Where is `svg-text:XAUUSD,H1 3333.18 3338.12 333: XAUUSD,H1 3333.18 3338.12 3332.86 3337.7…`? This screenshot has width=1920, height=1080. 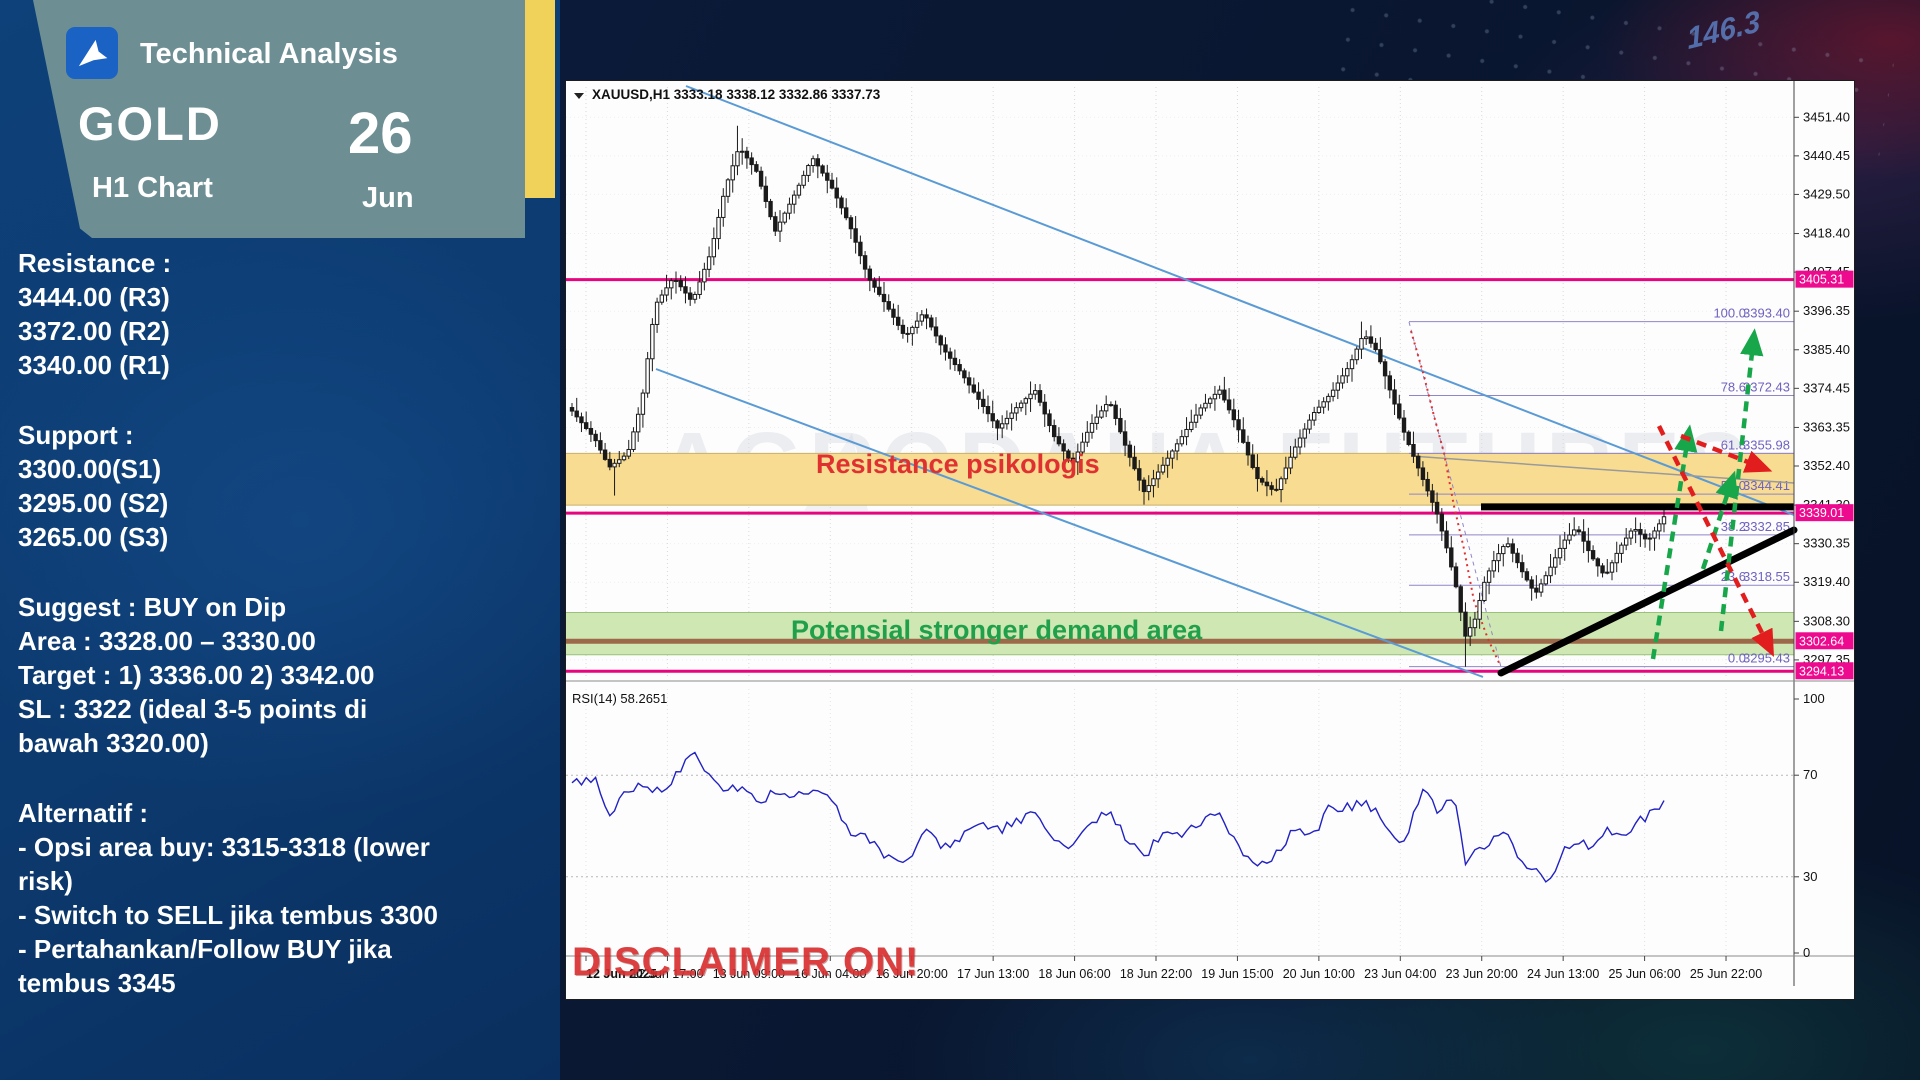 svg-text:XAUUSD,H1 3333.18 3338.12 333: XAUUSD,H1 3333.18 3338.12 3332.86 3337.7… is located at coordinates (736, 94).